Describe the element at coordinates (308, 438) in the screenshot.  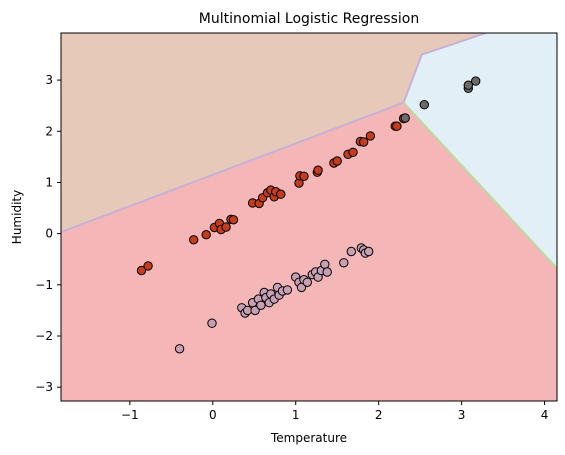
I see `x-axis-label: Temperature` at that location.